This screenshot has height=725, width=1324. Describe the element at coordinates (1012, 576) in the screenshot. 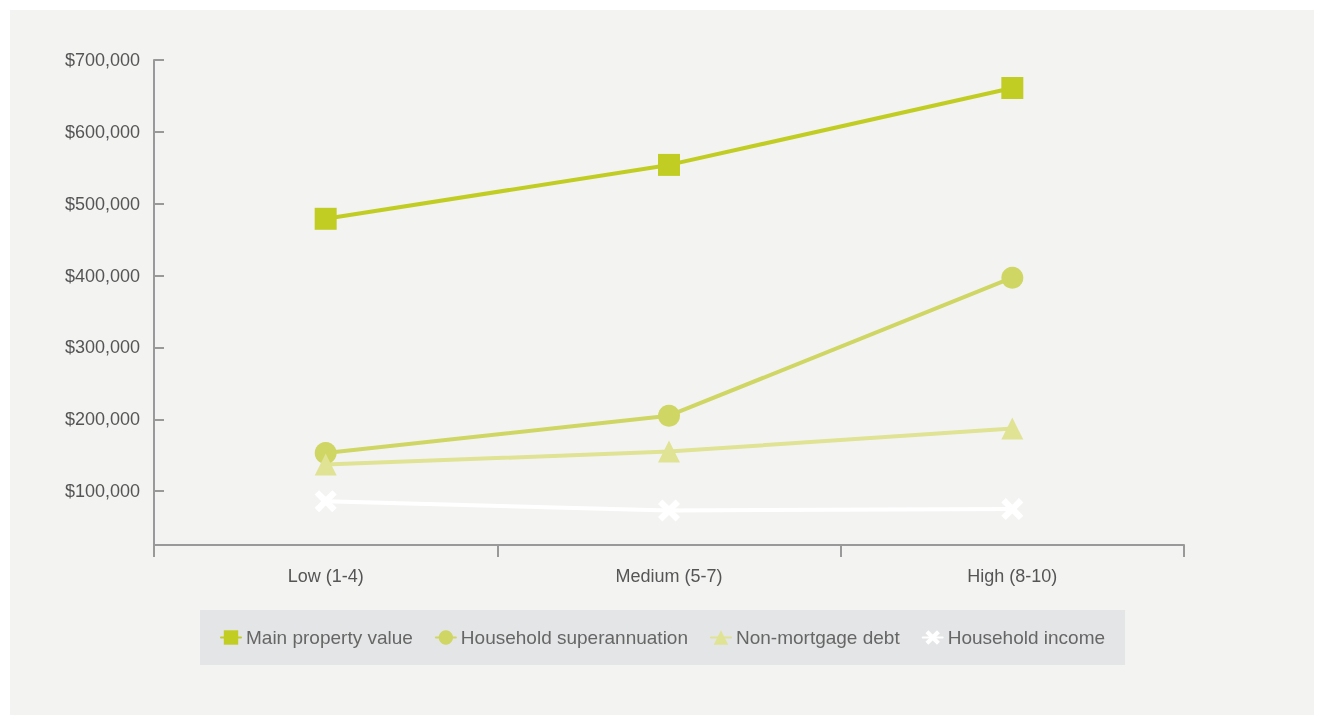

I see `x-tick-label: High (8-10)` at that location.